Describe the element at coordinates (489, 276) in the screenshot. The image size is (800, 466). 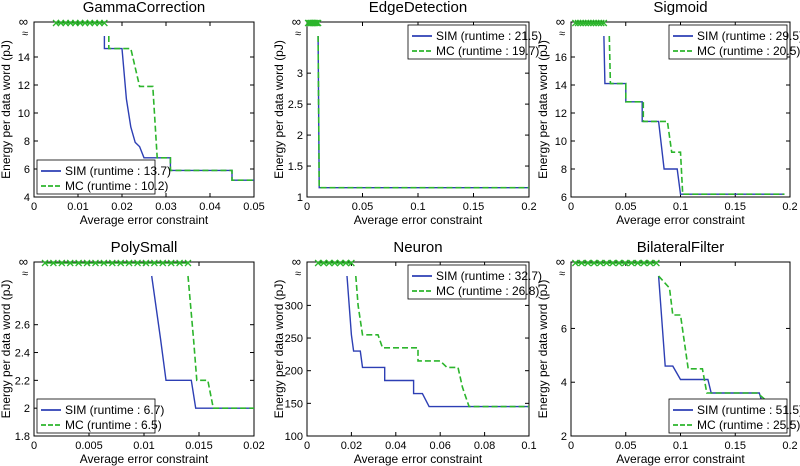
I see `legend-label-sim: SIM (runtime : 32.7)` at that location.